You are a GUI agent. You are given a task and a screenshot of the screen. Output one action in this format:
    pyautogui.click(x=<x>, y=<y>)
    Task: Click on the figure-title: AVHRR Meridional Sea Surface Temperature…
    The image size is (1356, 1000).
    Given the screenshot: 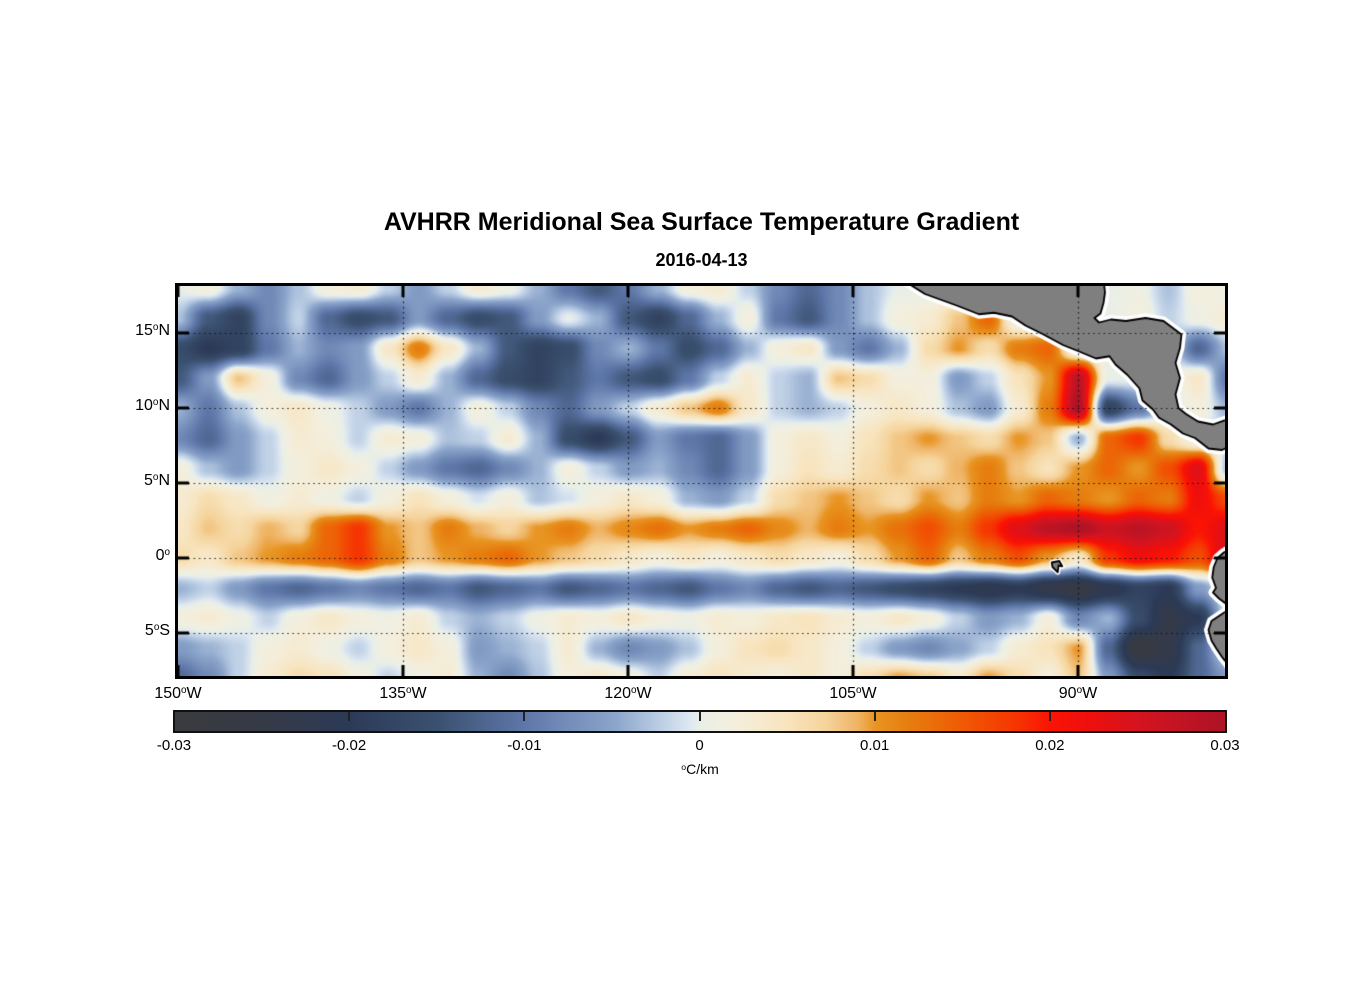 What is the action you would take?
    pyautogui.click(x=701, y=222)
    